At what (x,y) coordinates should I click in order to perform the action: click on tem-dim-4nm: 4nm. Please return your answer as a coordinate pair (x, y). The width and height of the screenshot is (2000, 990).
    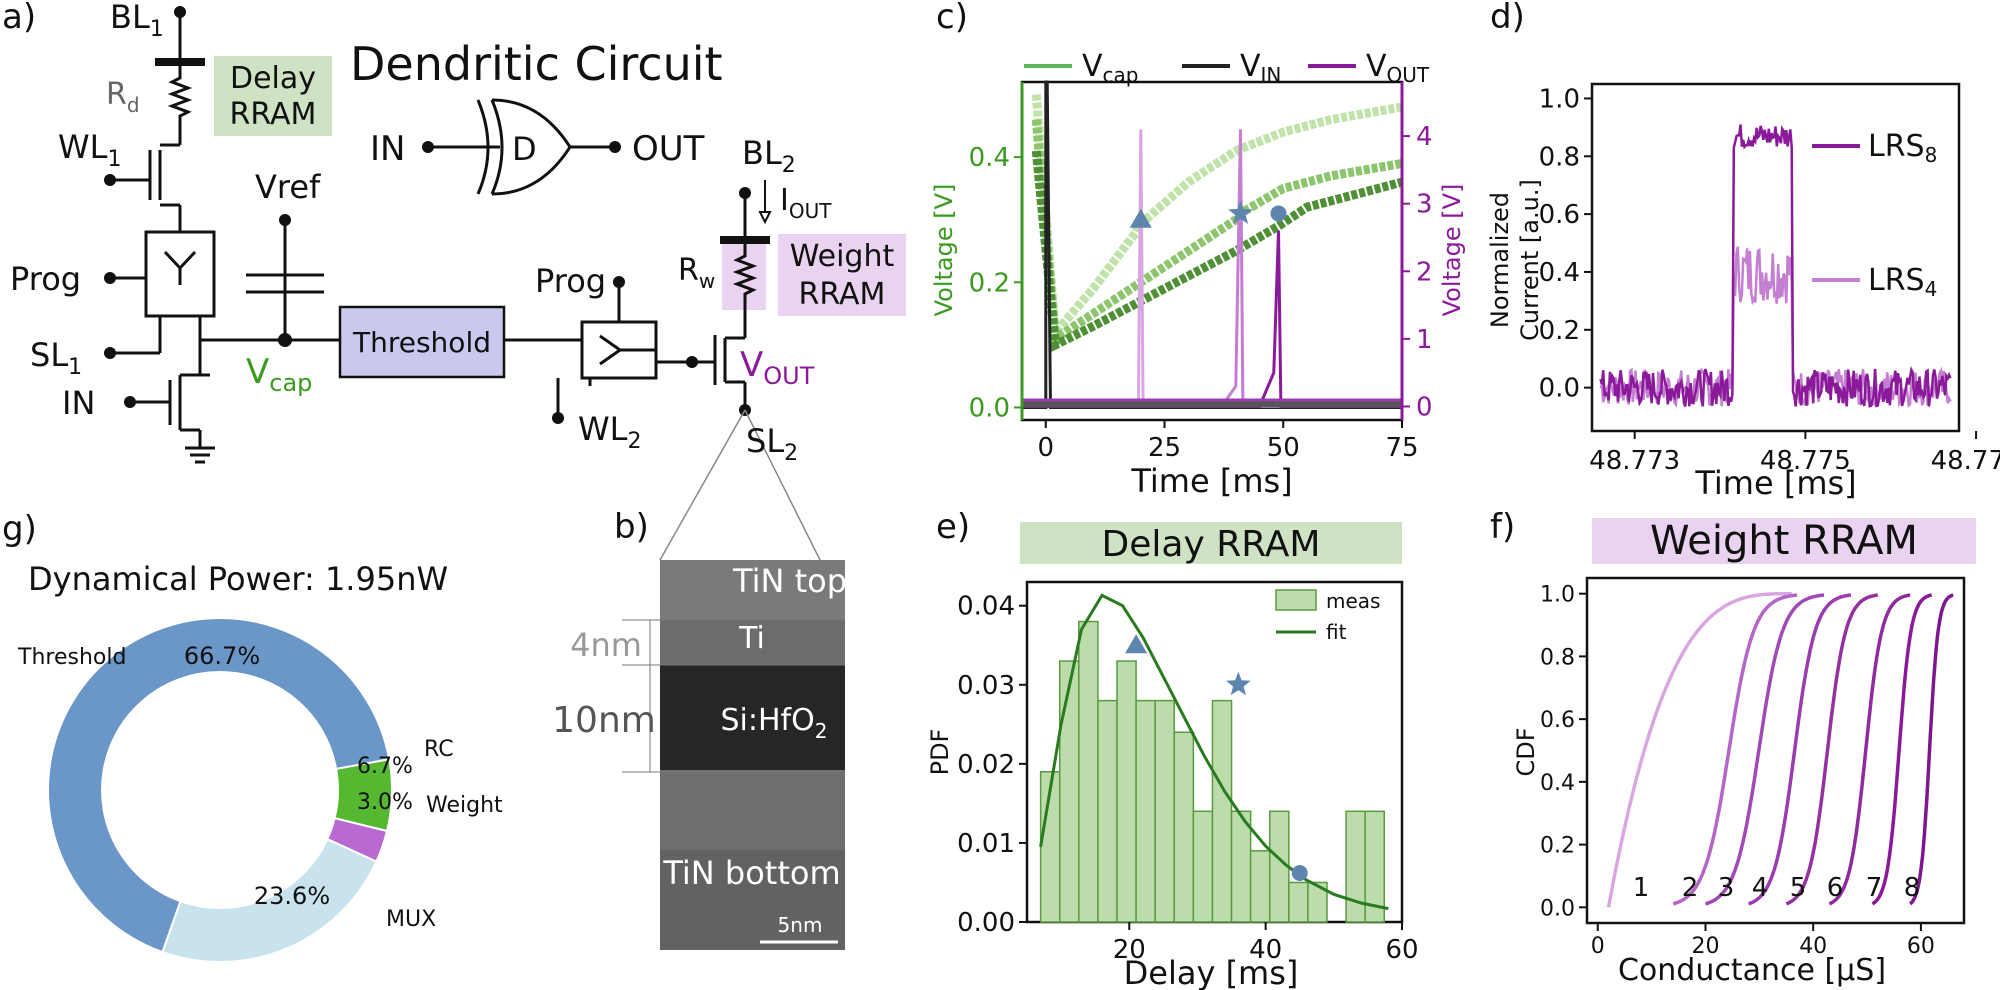
    Looking at the image, I should click on (606, 645).